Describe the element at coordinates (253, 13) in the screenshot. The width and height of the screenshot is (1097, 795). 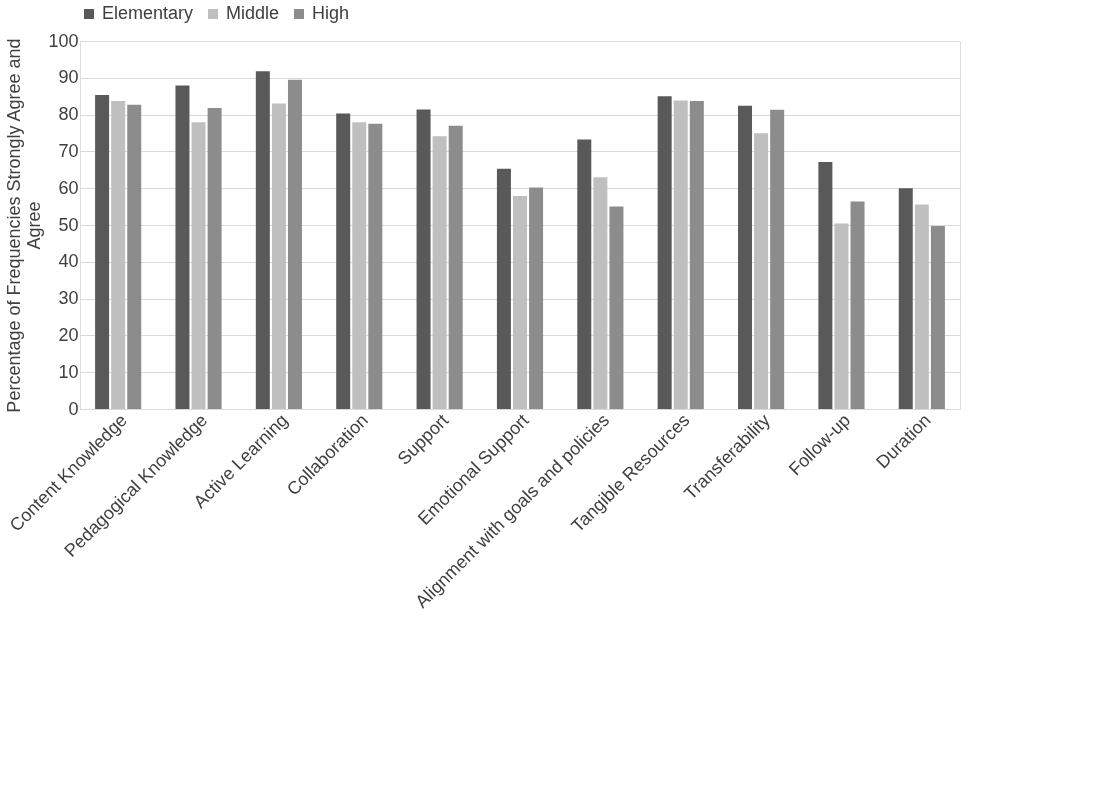
I see `legend-label: Middle` at that location.